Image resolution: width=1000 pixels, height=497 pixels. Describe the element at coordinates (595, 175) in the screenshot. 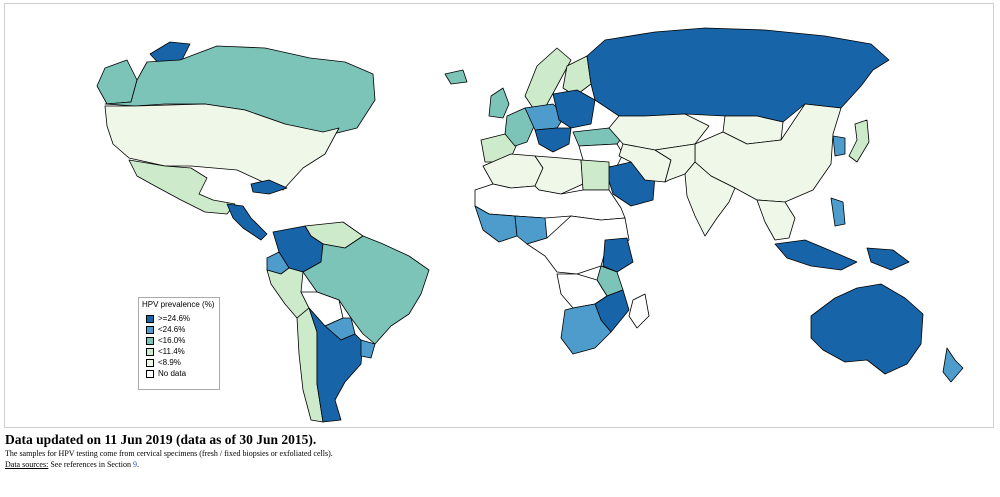

I see `region-egypt` at that location.